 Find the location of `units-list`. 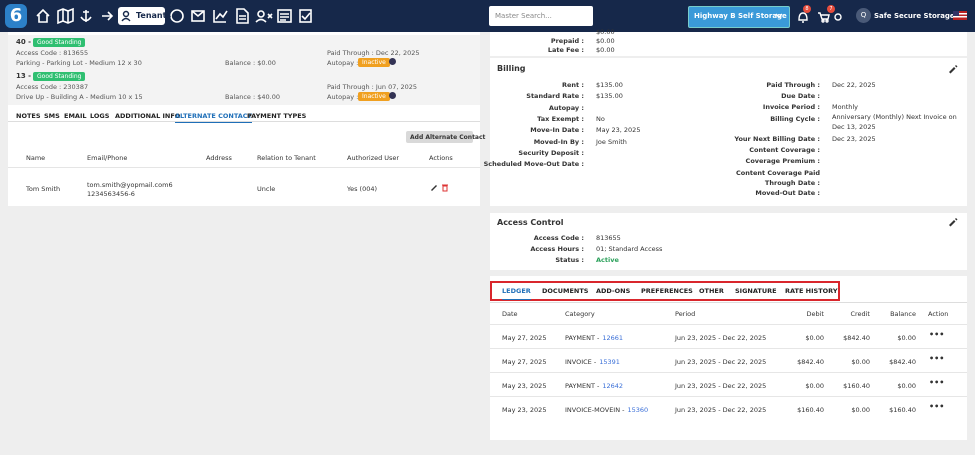

units-list is located at coordinates (244, 70).